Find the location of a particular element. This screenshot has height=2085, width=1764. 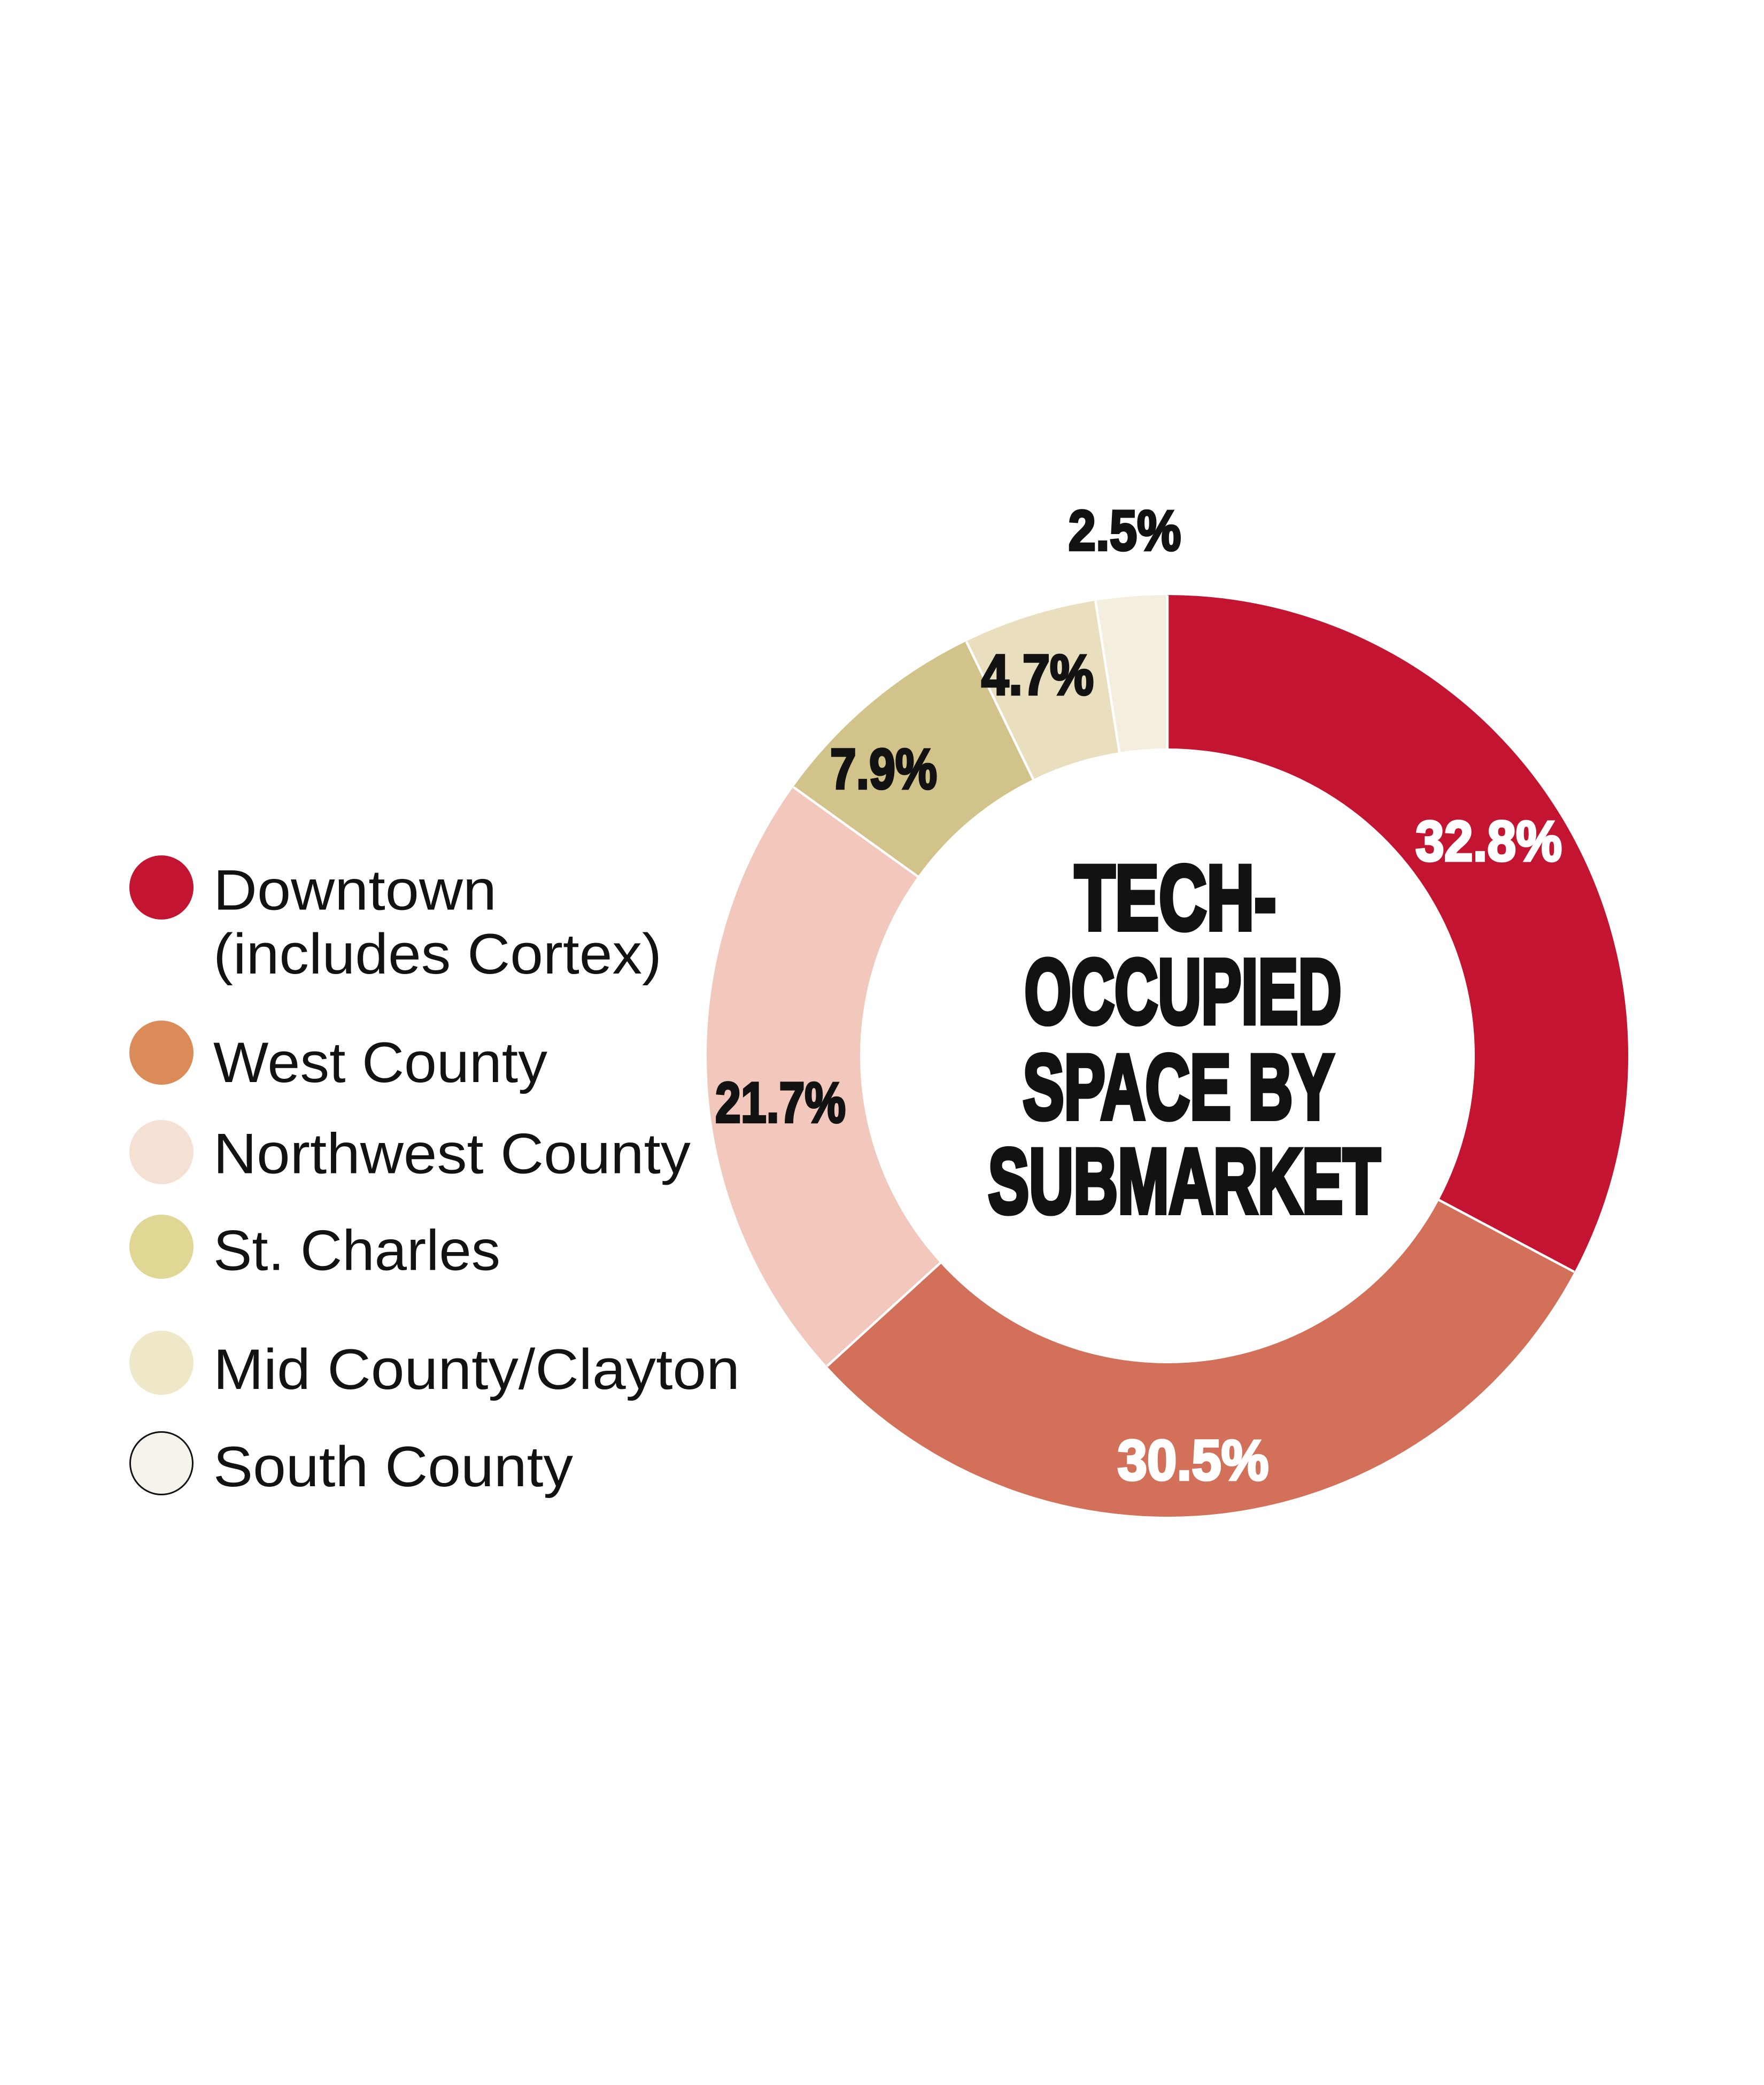

svg-text: South County is located at coordinates (394, 1466).